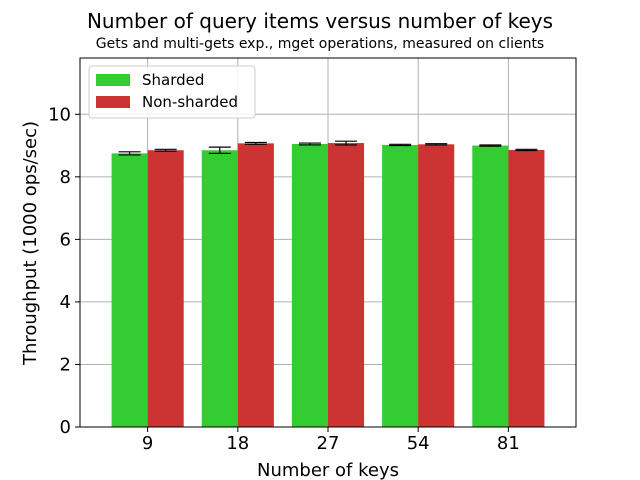 The height and width of the screenshot is (480, 640). I want to click on y-tick-label: 2, so click(65, 364).